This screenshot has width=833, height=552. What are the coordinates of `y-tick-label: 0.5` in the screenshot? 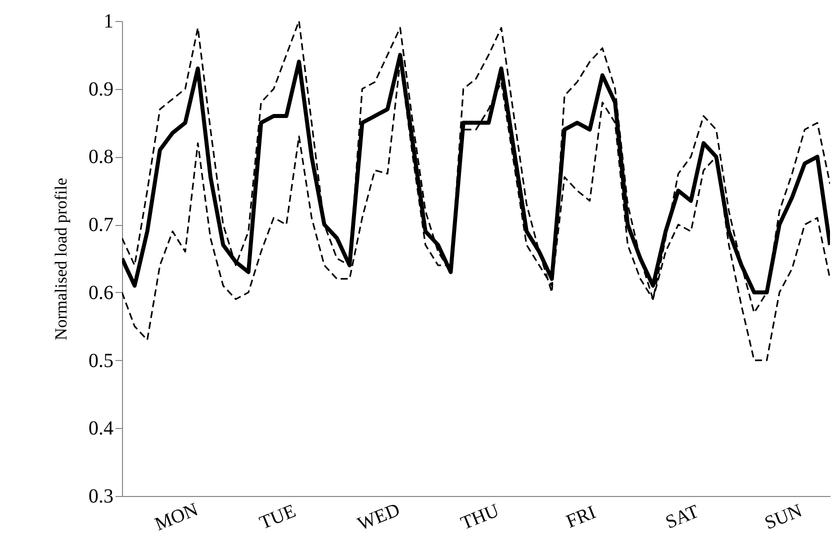 It's located at (101, 361).